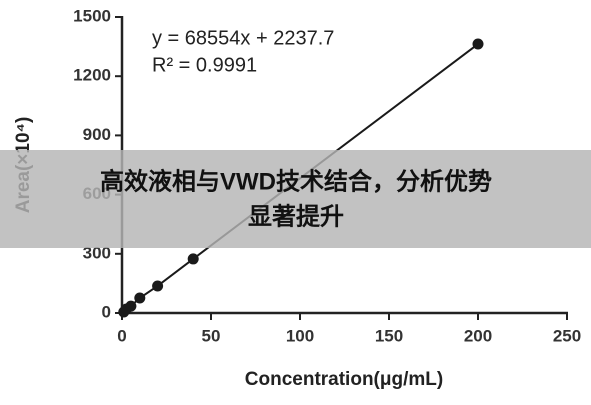 The width and height of the screenshot is (591, 405). What do you see at coordinates (92, 15) in the screenshot?
I see `y-tick-label: 1500` at bounding box center [92, 15].